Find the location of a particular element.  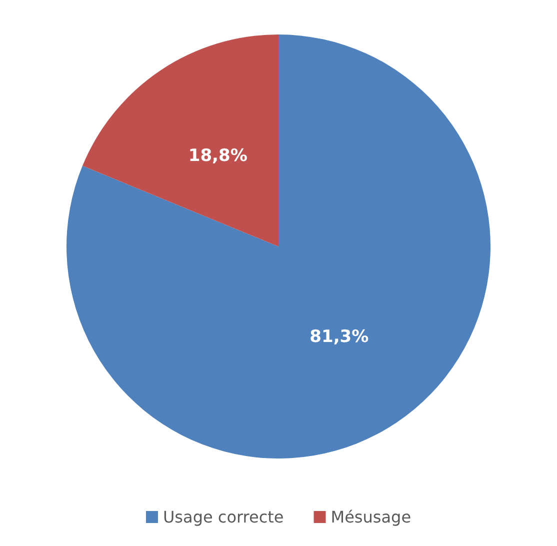

data-label: 18,8% is located at coordinates (218, 156).